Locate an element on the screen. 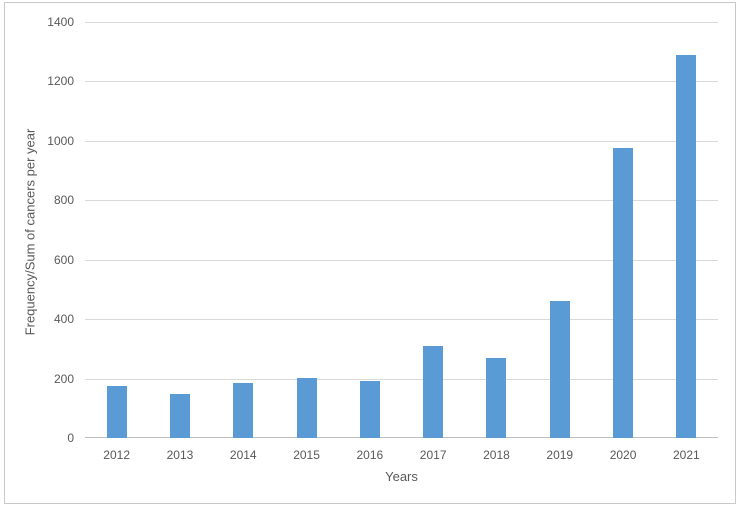  y-tick-label: 400 is located at coordinates (63, 319).